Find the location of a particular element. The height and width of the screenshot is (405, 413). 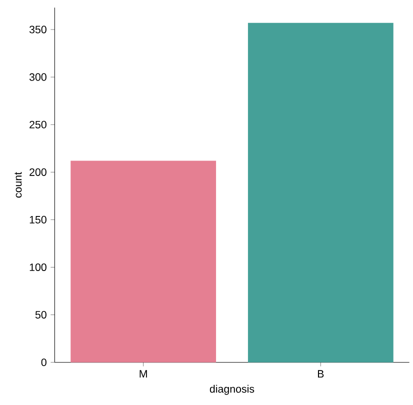

y-tick-label: 200 is located at coordinates (38, 172).